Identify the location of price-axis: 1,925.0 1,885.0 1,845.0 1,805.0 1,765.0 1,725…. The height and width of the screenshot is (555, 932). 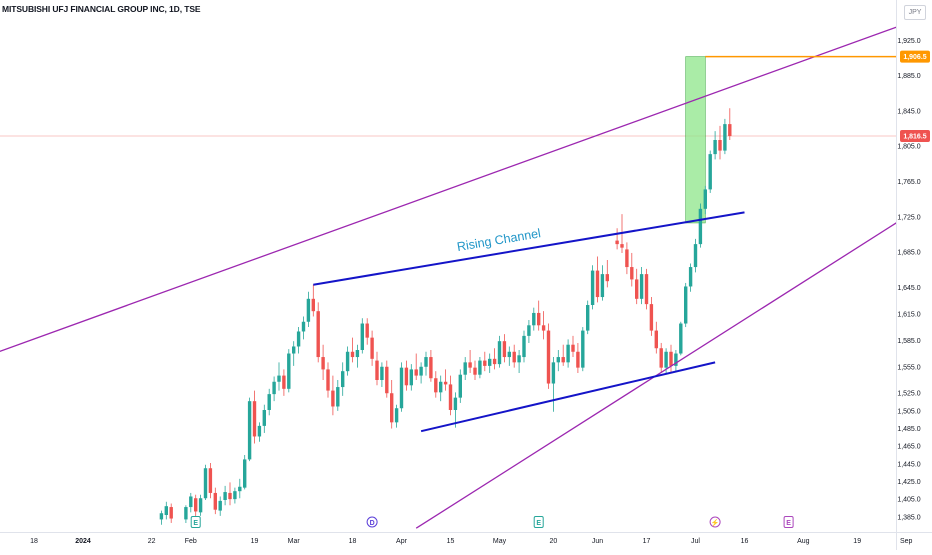
(913, 279).